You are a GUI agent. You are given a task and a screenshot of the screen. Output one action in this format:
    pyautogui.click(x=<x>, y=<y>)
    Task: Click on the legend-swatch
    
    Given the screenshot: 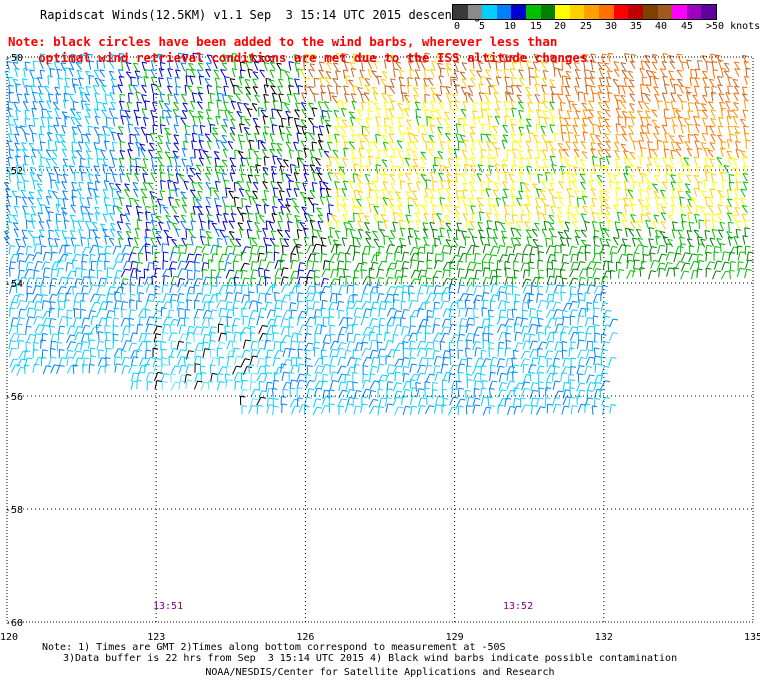 What is the action you would take?
    pyautogui.click(x=475, y=12)
    